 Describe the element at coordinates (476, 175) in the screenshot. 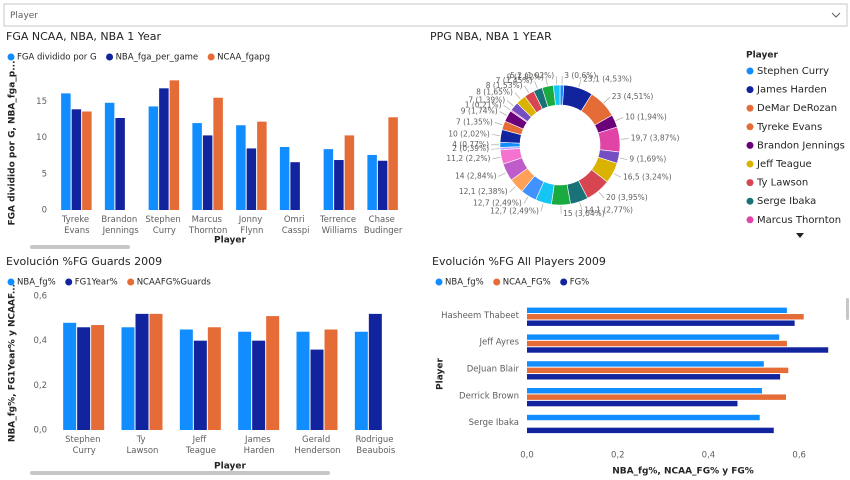

I see `data-label: 14 (2,84%)` at that location.